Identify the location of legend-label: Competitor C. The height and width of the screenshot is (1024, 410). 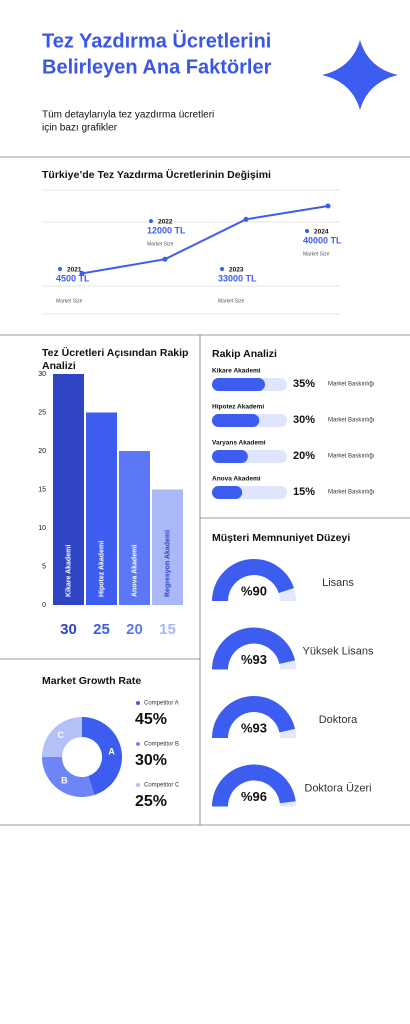
(162, 786).